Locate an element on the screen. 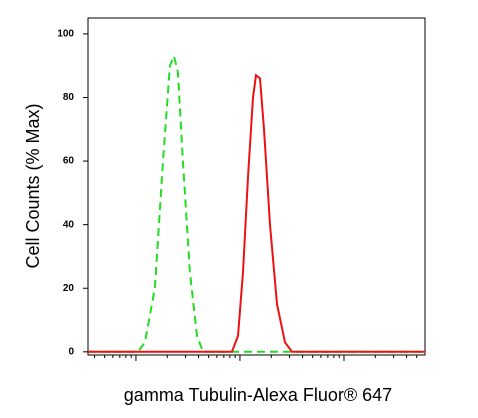 The width and height of the screenshot is (478, 418). y-tick-label: 40 is located at coordinates (69, 224).